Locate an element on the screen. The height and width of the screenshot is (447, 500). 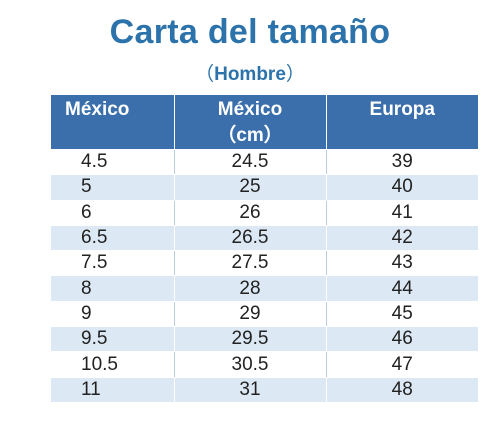
table-row: 9.5 29.5 46 is located at coordinates (264, 339).